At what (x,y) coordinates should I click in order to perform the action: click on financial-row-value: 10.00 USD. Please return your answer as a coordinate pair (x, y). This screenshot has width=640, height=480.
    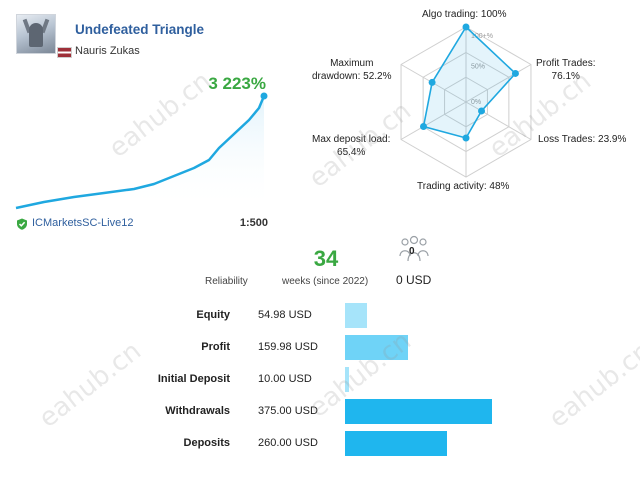
    Looking at the image, I should click on (285, 379).